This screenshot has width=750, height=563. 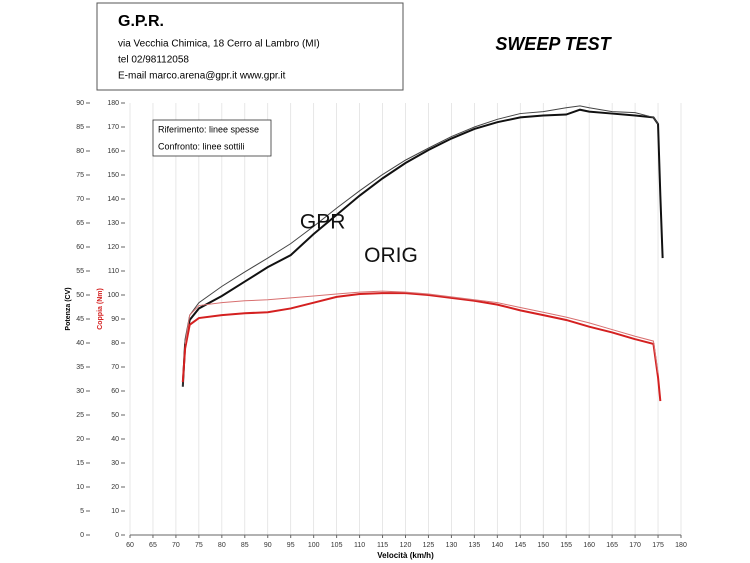 What do you see at coordinates (475, 545) in the screenshot?
I see `x-tick-label: 135` at bounding box center [475, 545].